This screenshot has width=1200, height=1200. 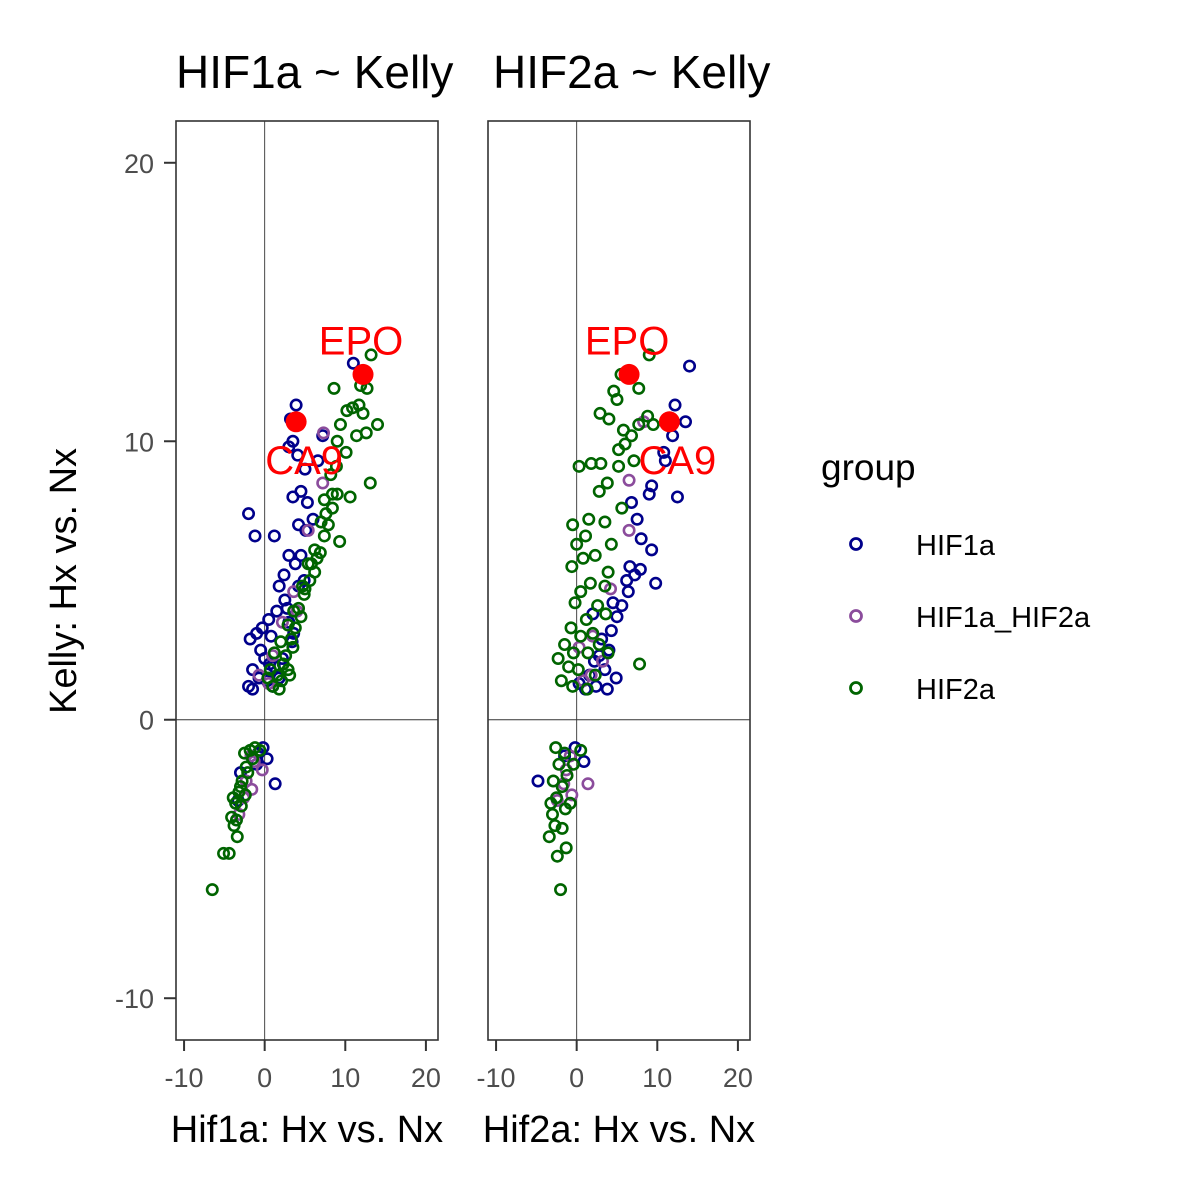 I want to click on panel-title: HIF2a ~ Kelly, so click(x=631, y=72).